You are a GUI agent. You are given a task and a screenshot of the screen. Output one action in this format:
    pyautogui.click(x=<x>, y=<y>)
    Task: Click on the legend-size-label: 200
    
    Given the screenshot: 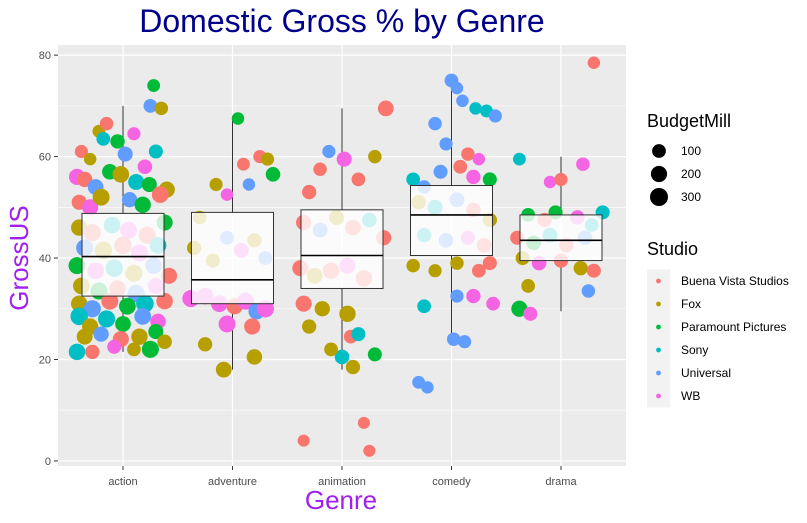 What is the action you would take?
    pyautogui.click(x=691, y=174)
    